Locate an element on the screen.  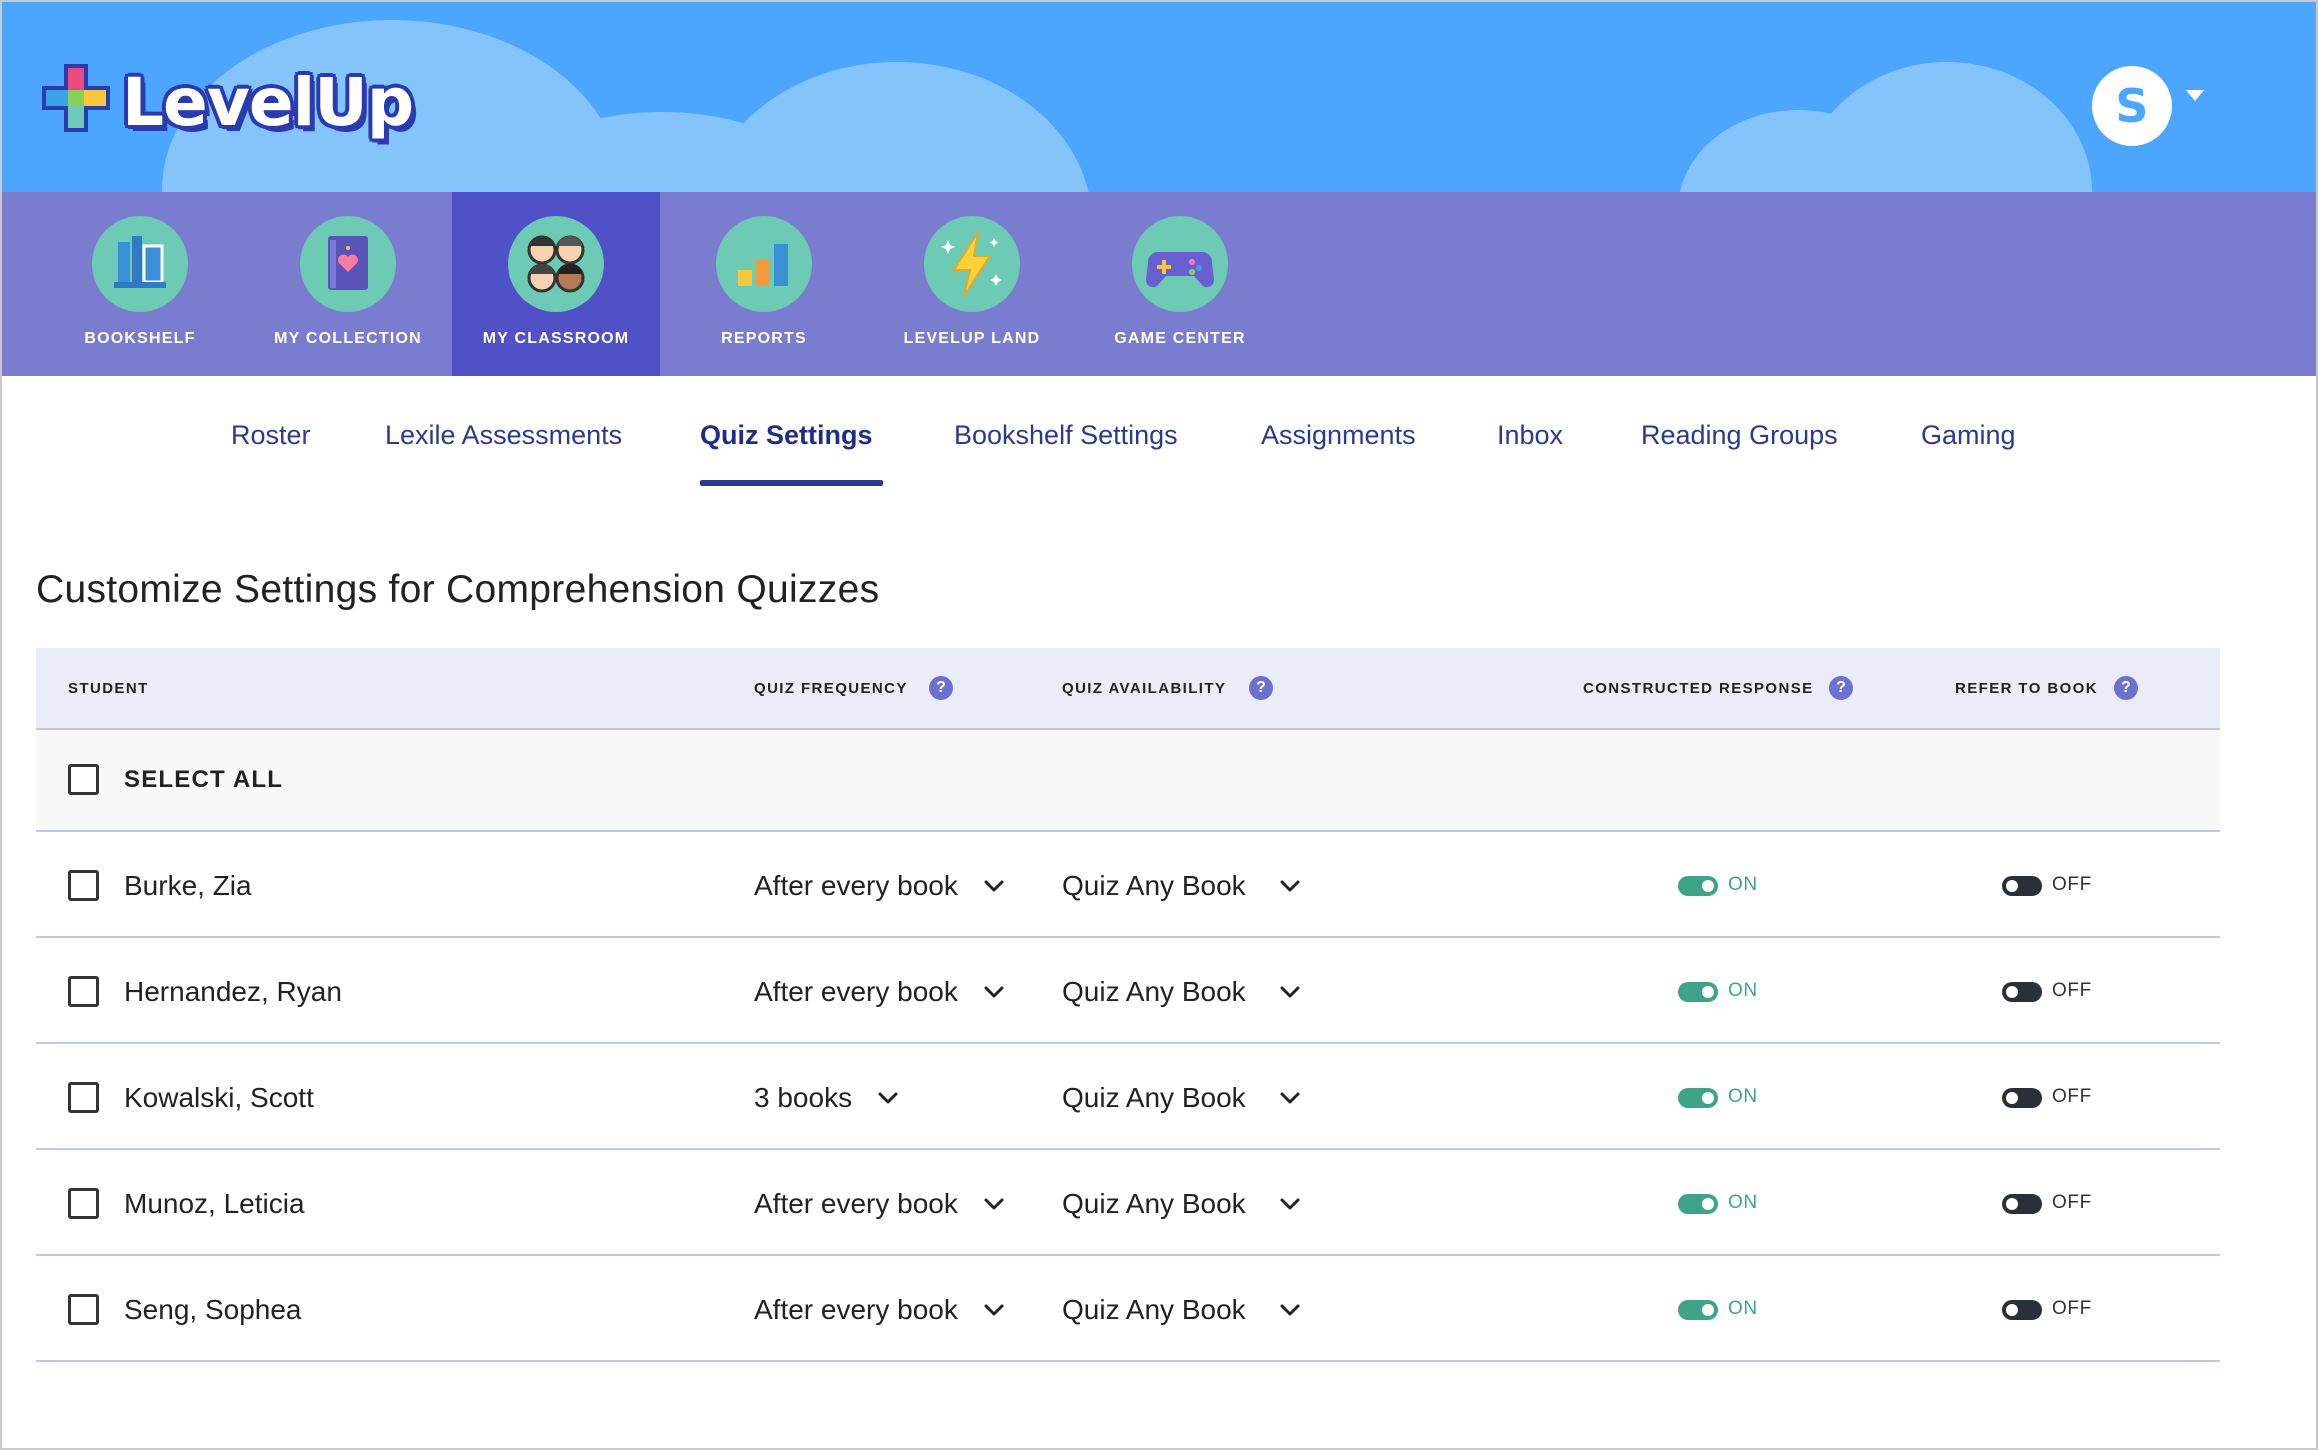
students-icon is located at coordinates (556, 264).